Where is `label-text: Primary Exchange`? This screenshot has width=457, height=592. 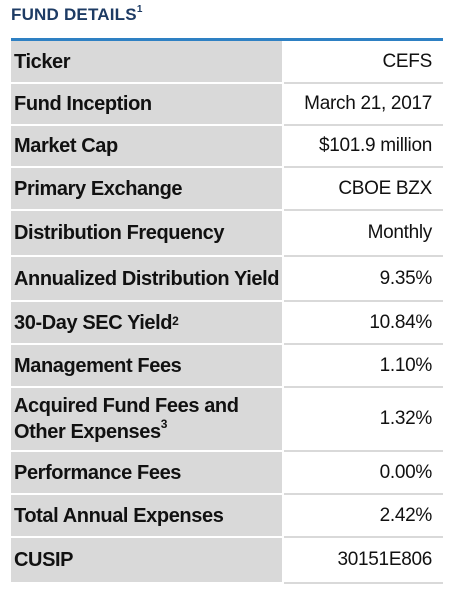 label-text: Primary Exchange is located at coordinates (98, 188).